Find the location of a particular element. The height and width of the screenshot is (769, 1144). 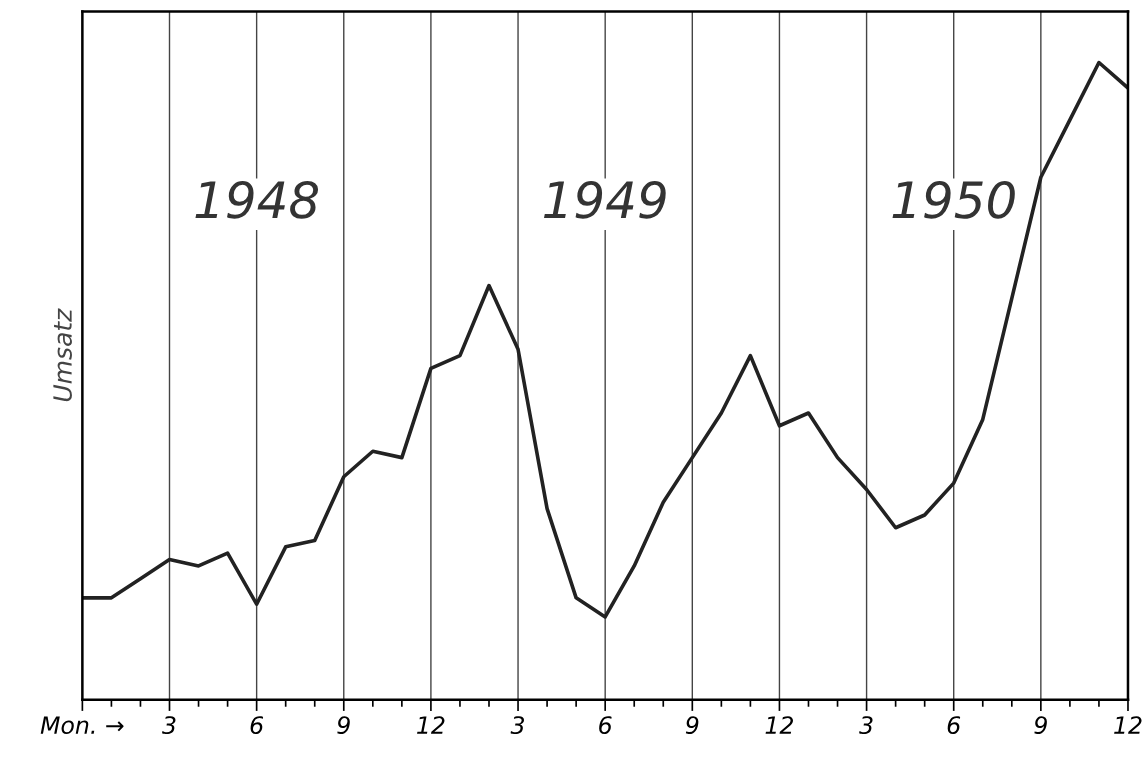

annotation: 1949 is located at coordinates (605, 199).